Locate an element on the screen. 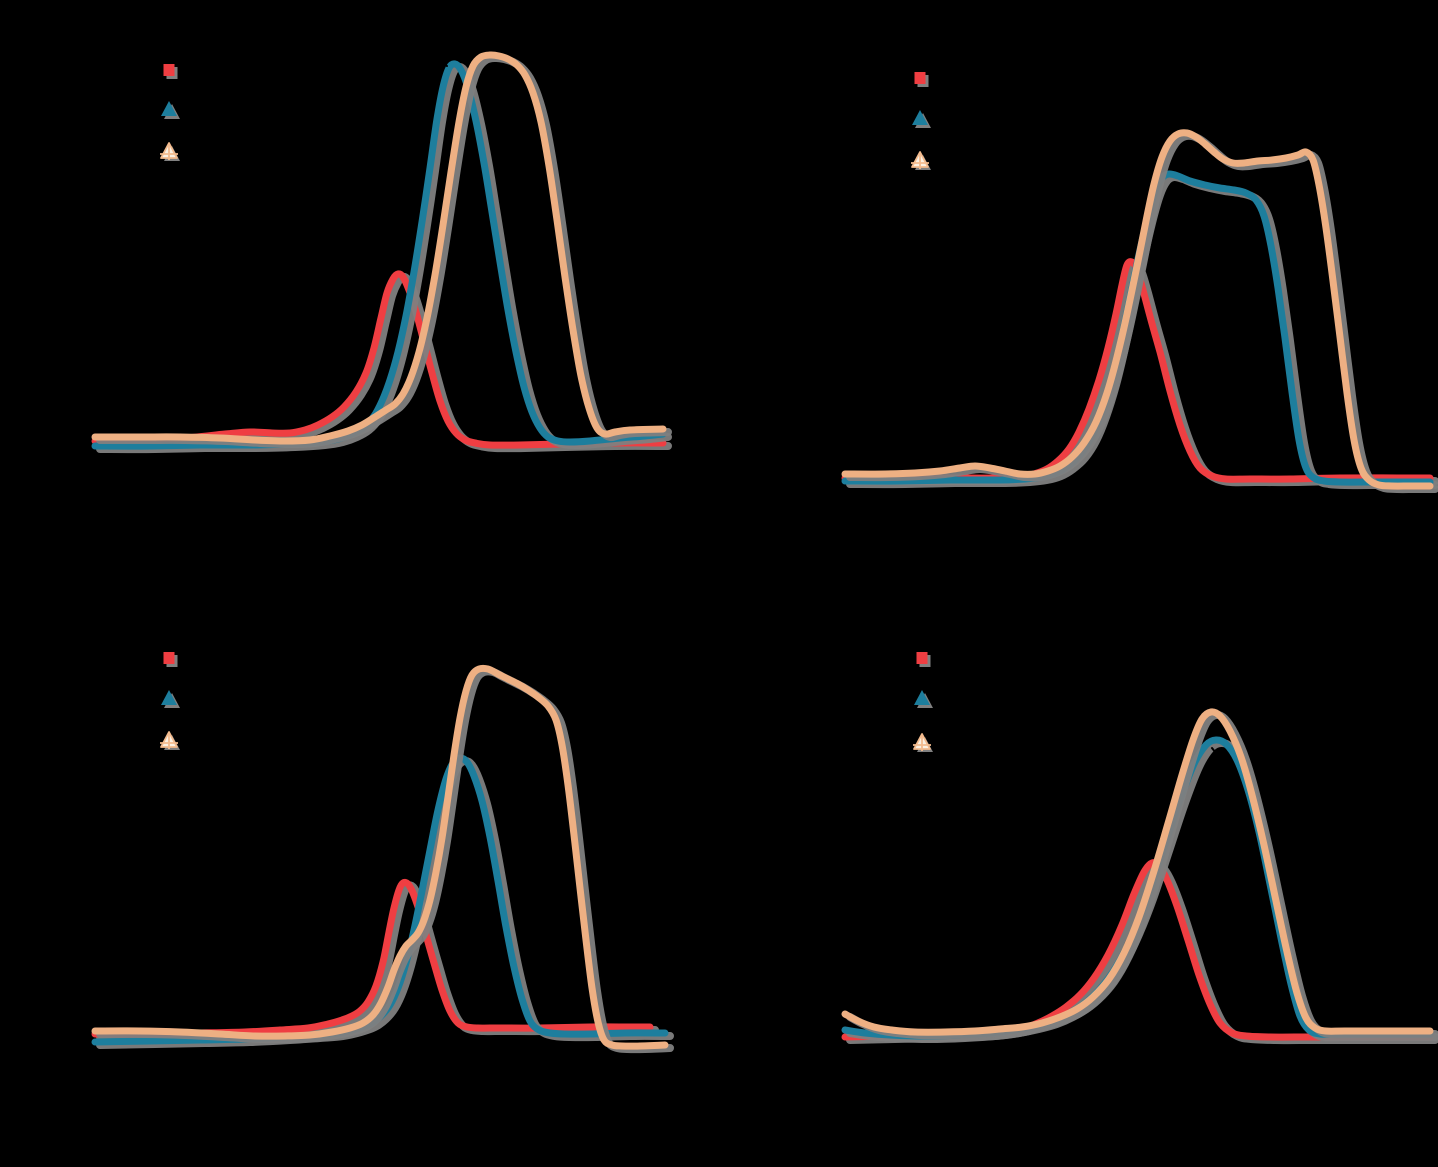  series-red-shadow is located at coordinates (1142, 953).